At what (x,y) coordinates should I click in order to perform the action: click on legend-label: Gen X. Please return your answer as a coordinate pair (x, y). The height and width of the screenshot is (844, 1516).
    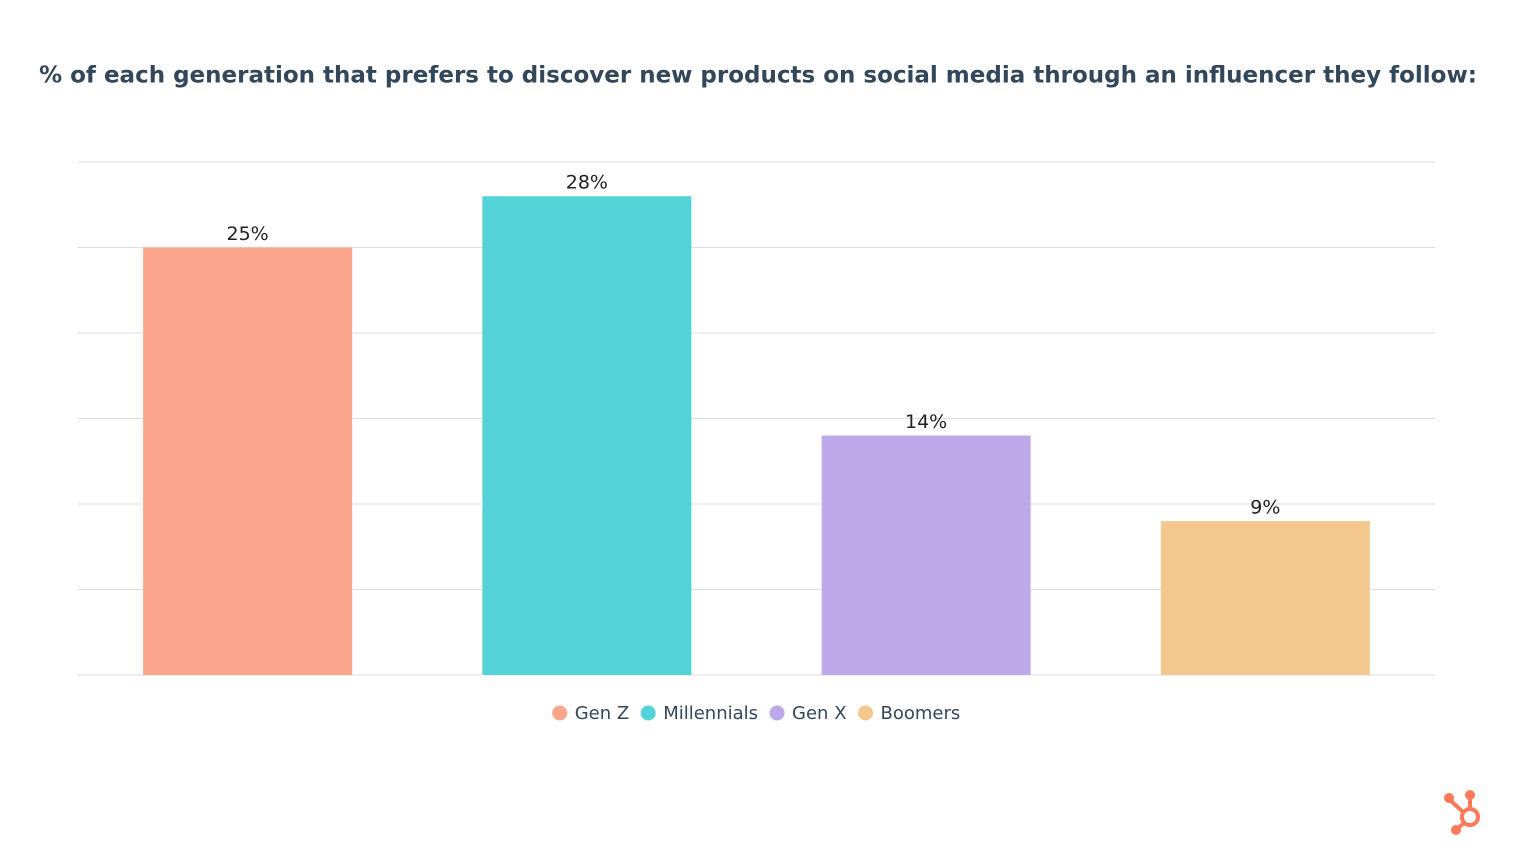
    Looking at the image, I should click on (819, 713).